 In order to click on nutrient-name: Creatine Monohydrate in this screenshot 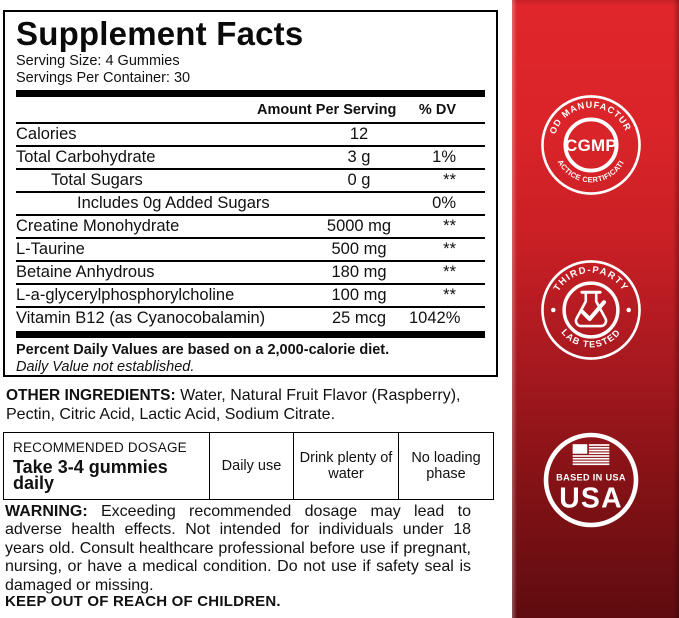, I will do `click(98, 225)`.